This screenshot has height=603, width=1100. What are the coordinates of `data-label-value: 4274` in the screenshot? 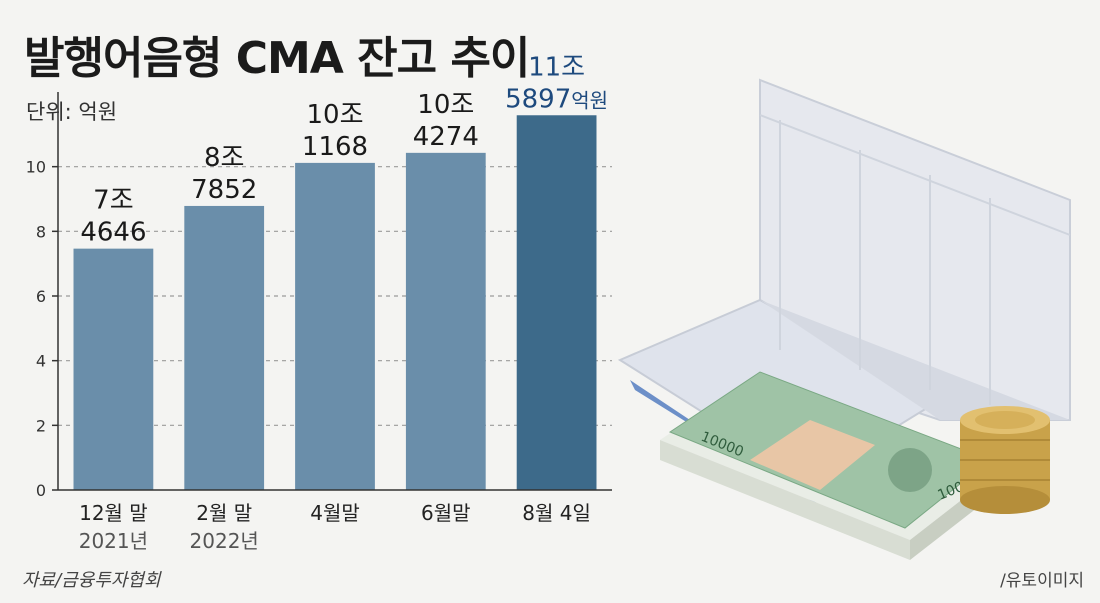 It's located at (446, 137).